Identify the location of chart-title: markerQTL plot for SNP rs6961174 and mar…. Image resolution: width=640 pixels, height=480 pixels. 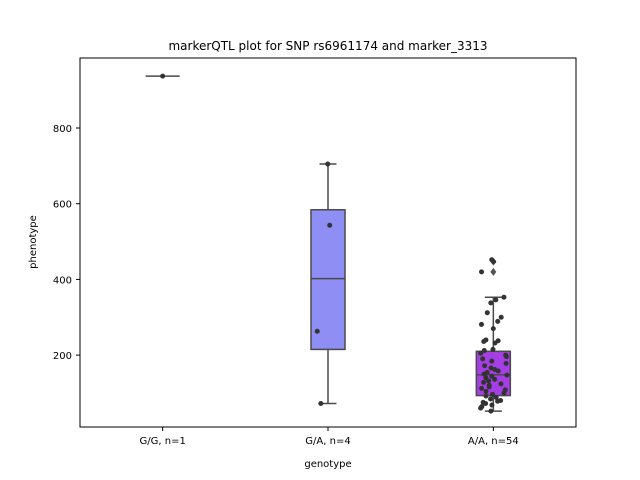
(327, 46).